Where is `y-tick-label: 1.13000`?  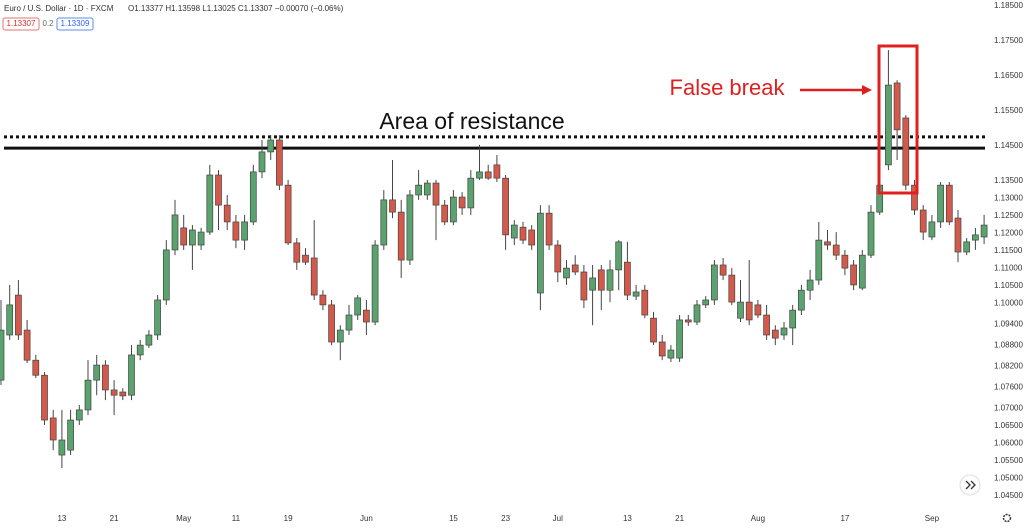
y-tick-label: 1.13000 is located at coordinates (1008, 198).